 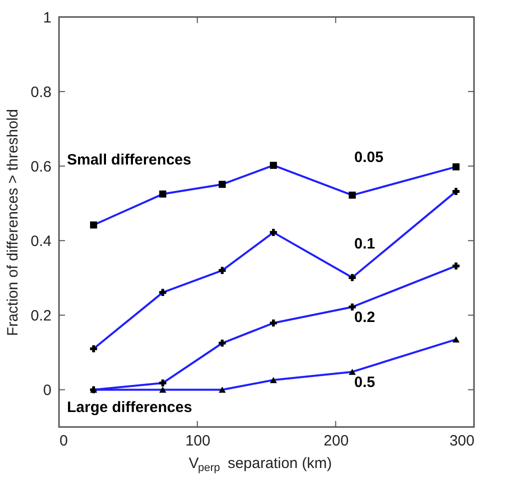 I want to click on x-tick-label: 200, so click(x=336, y=441).